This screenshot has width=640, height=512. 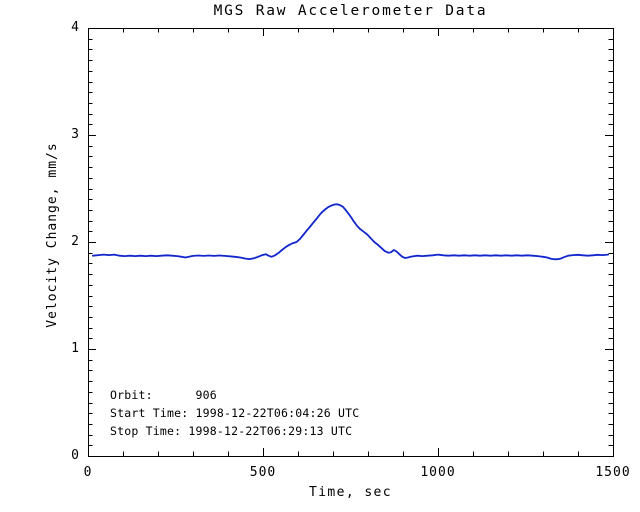 What do you see at coordinates (263, 472) in the screenshot?
I see `x-tick-label: 500` at bounding box center [263, 472].